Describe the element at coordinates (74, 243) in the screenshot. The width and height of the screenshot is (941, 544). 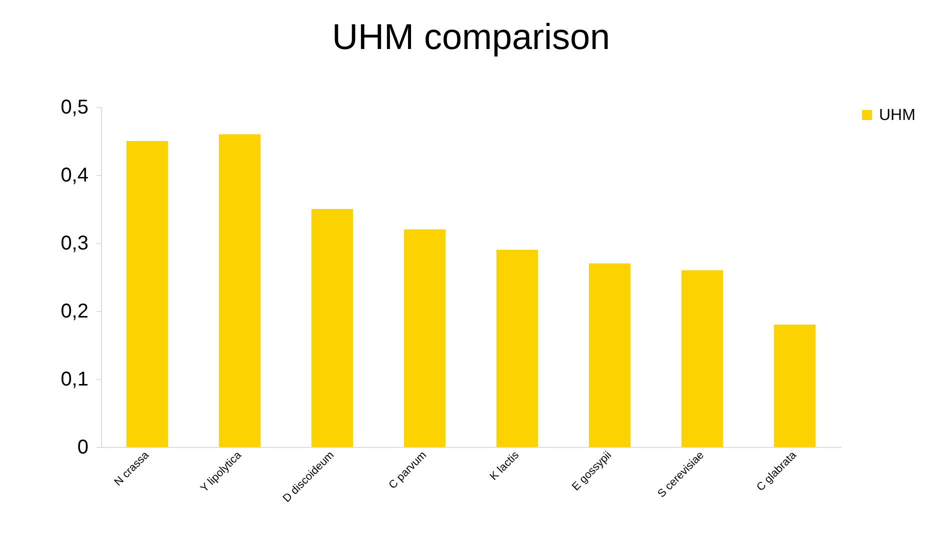
I see `y-tick-label: 0,3` at that location.